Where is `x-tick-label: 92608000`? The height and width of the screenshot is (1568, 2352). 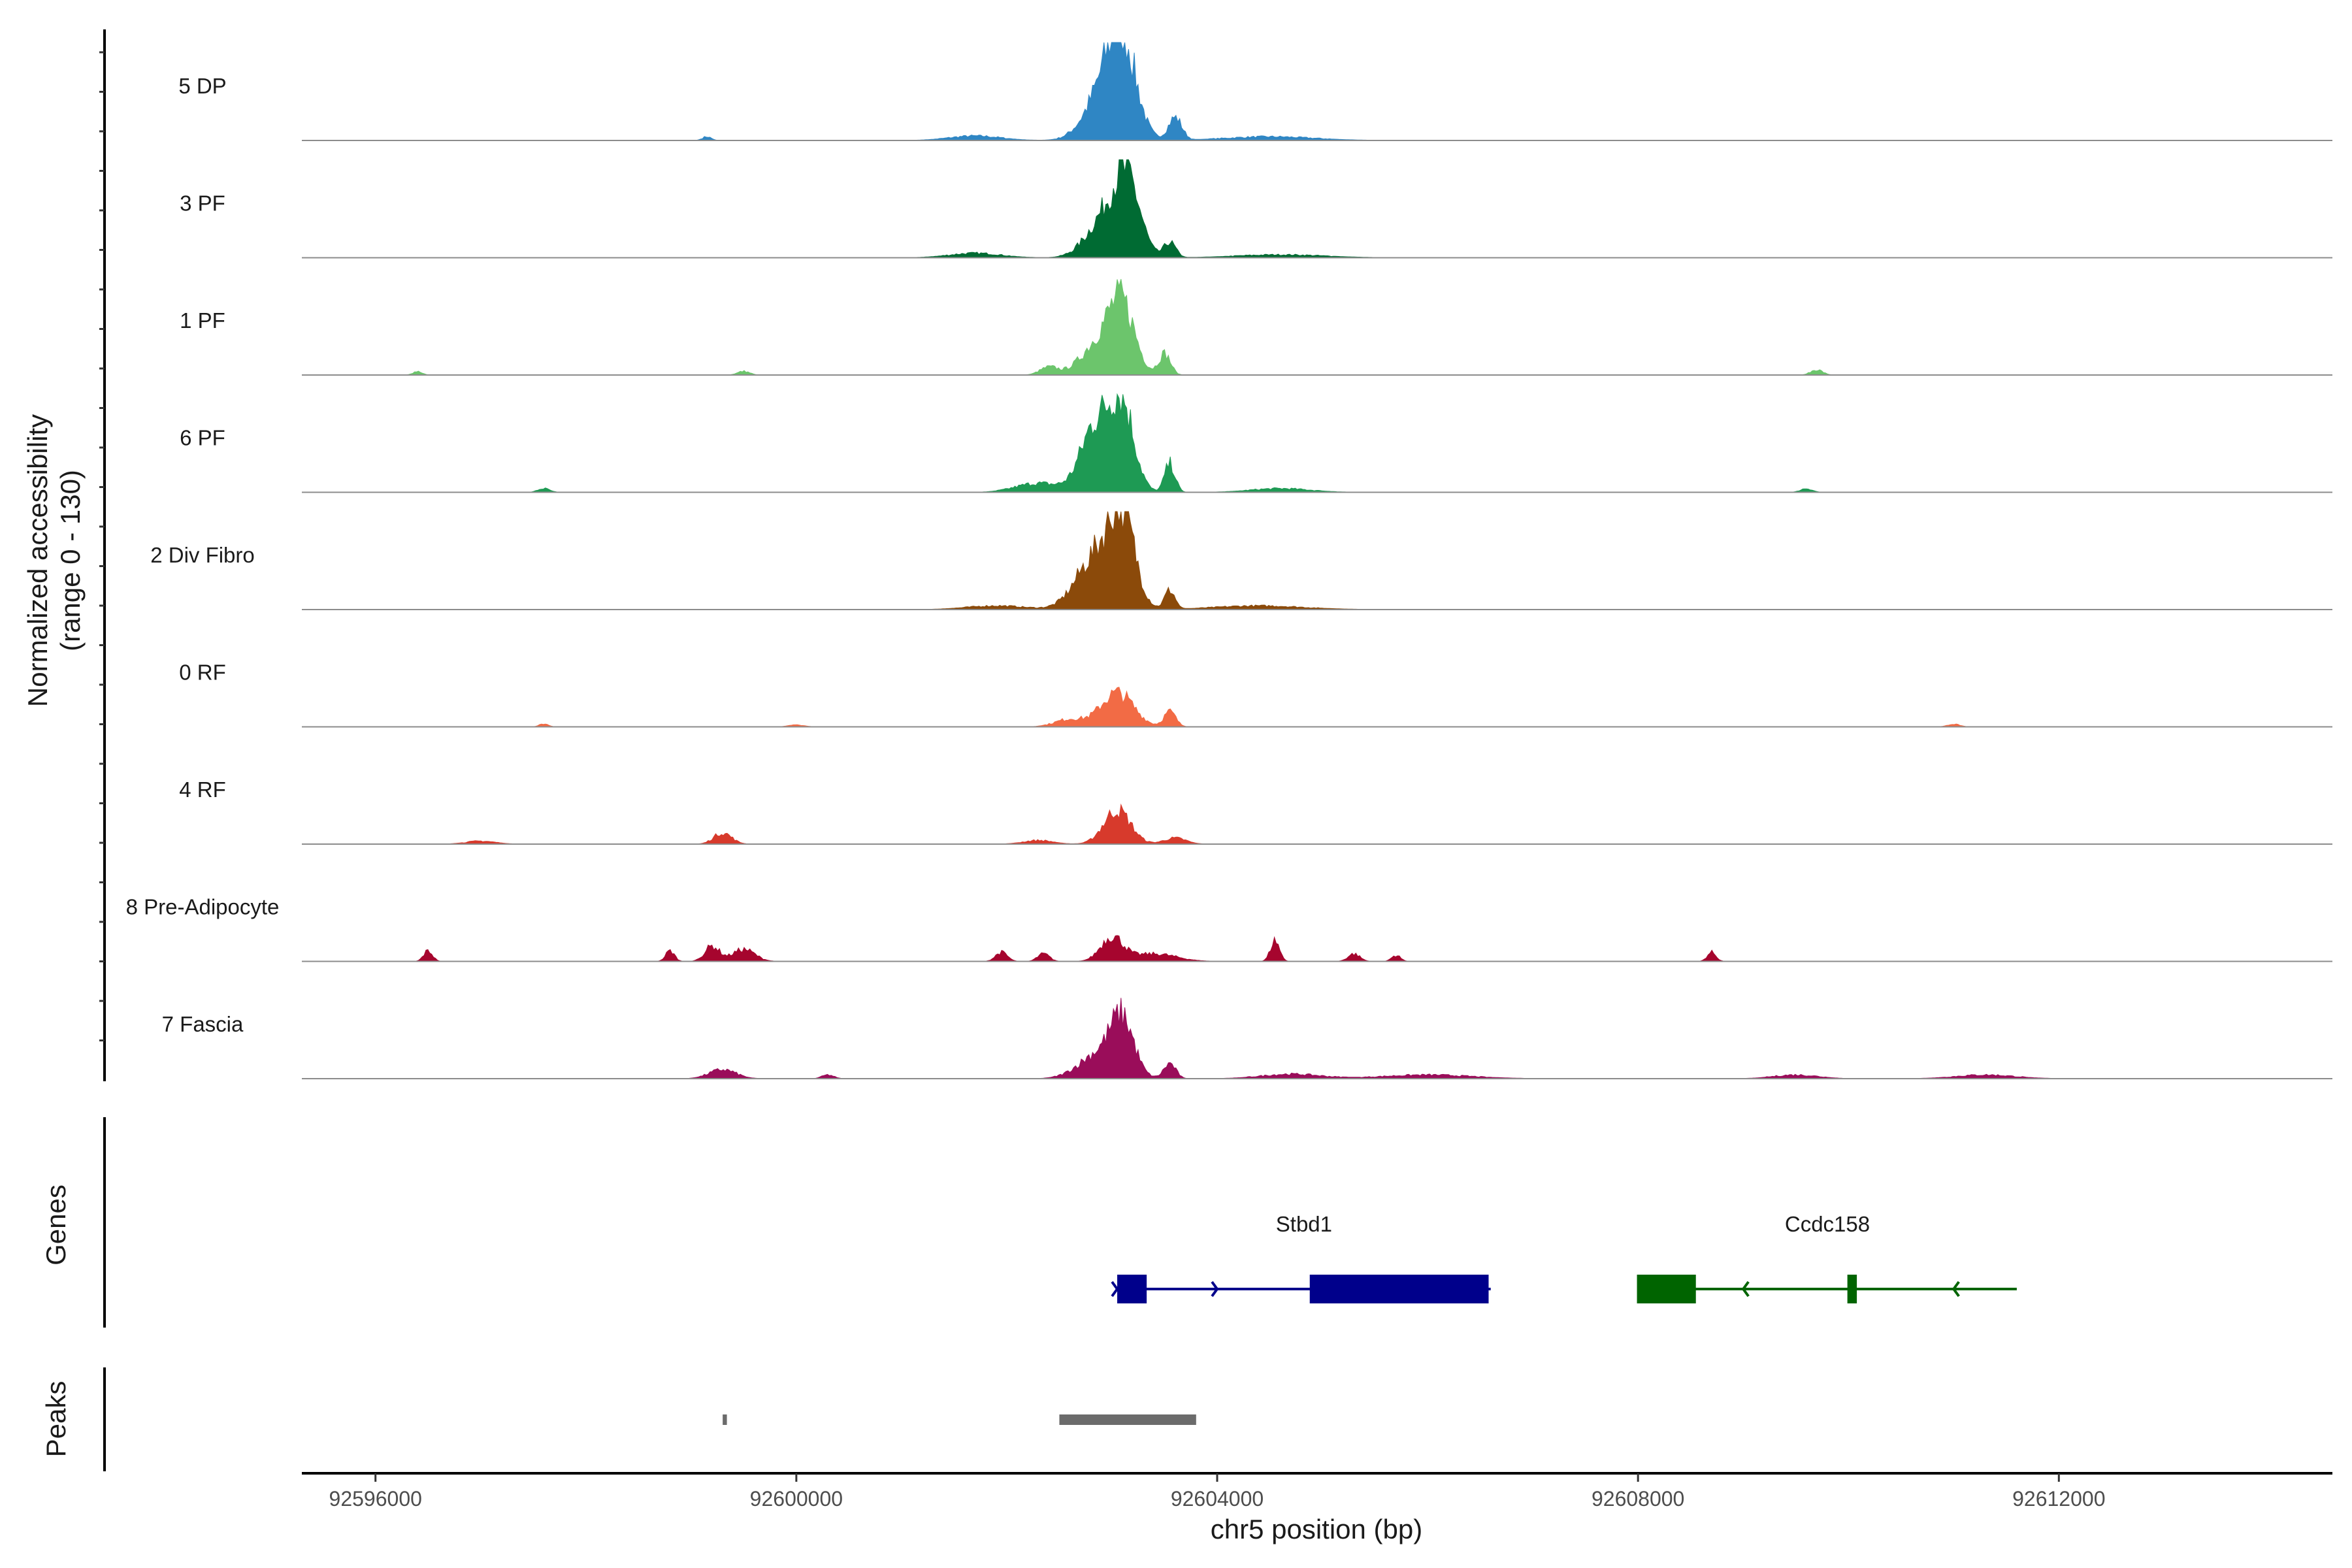
x-tick-label: 92608000 is located at coordinates (1638, 1499).